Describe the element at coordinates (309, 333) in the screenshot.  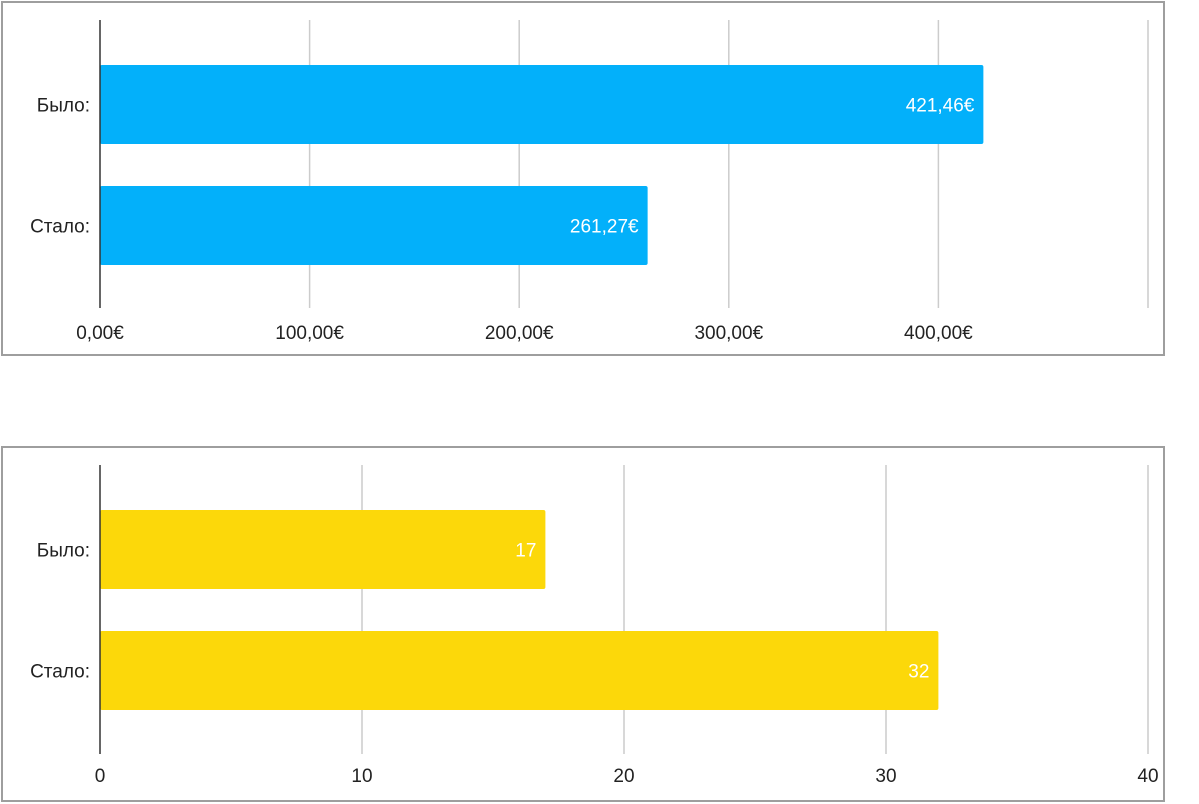
I see `x-tick-label: 100,00€` at that location.